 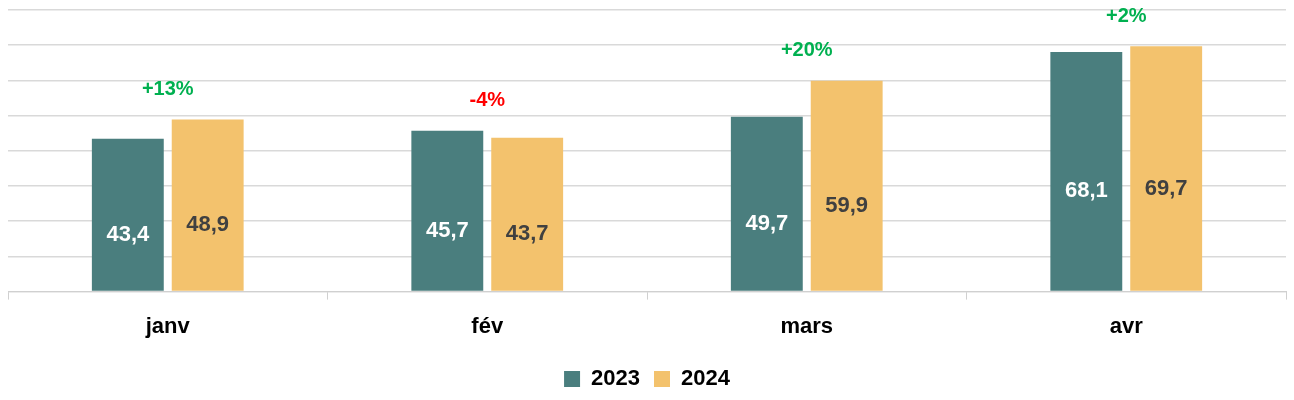 I want to click on text: +2%, so click(x=1126, y=14).